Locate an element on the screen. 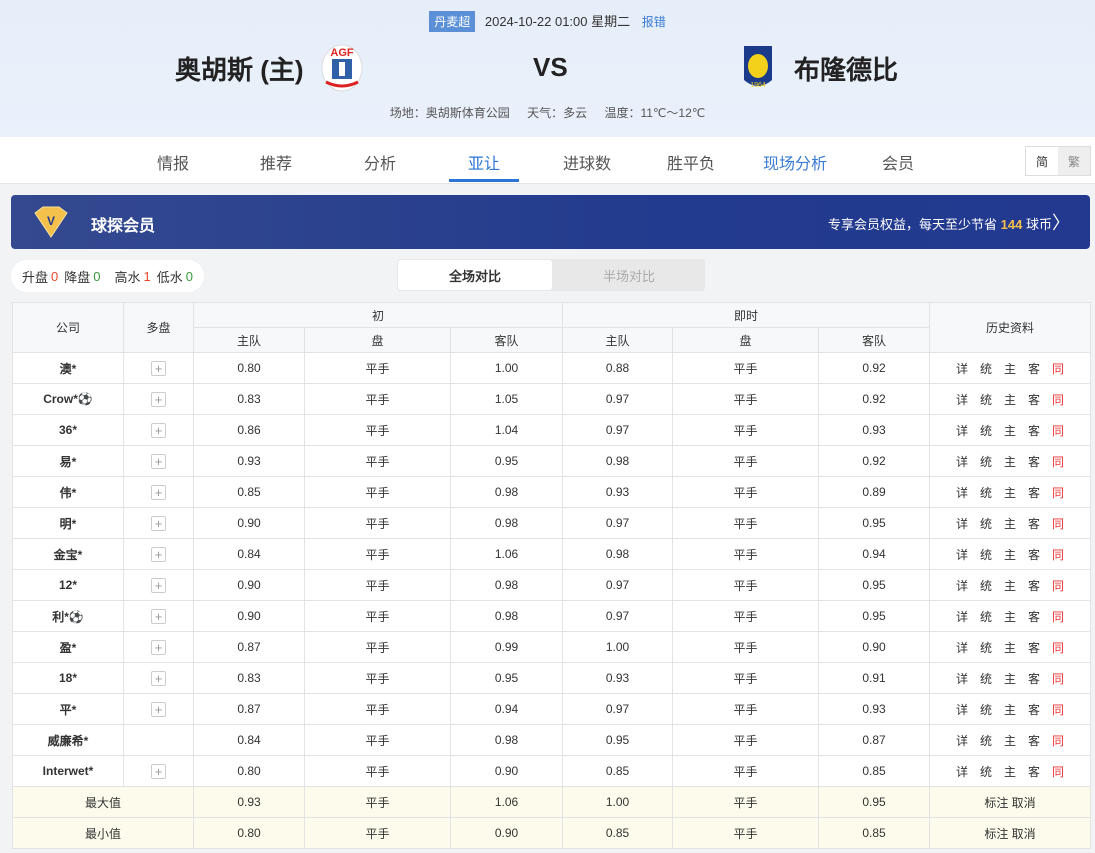  live-away-odds: 0.94 is located at coordinates (874, 554).